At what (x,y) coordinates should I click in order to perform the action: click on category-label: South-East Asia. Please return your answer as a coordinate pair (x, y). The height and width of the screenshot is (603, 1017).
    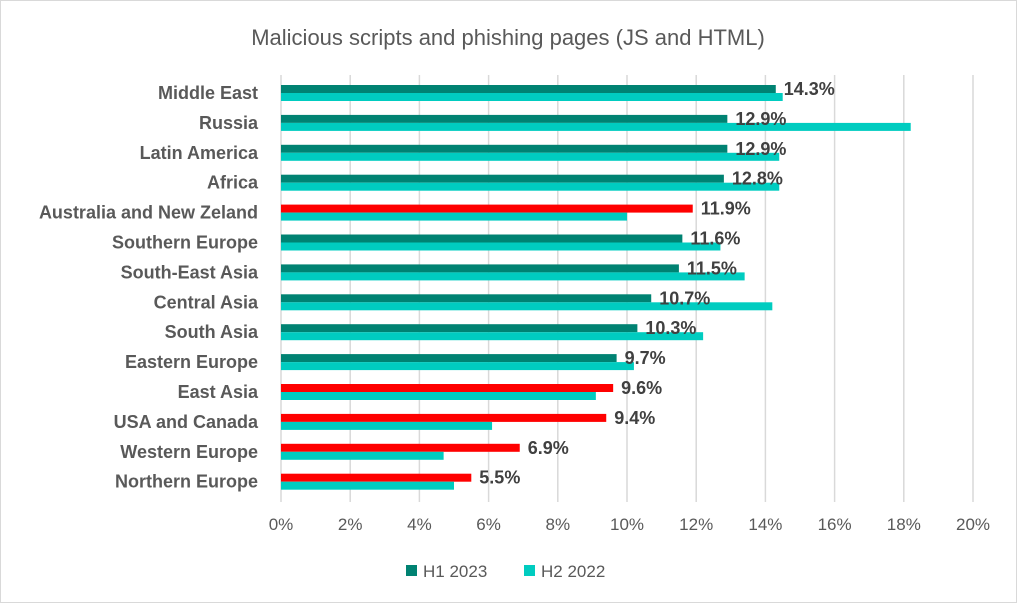
    Looking at the image, I should click on (190, 272).